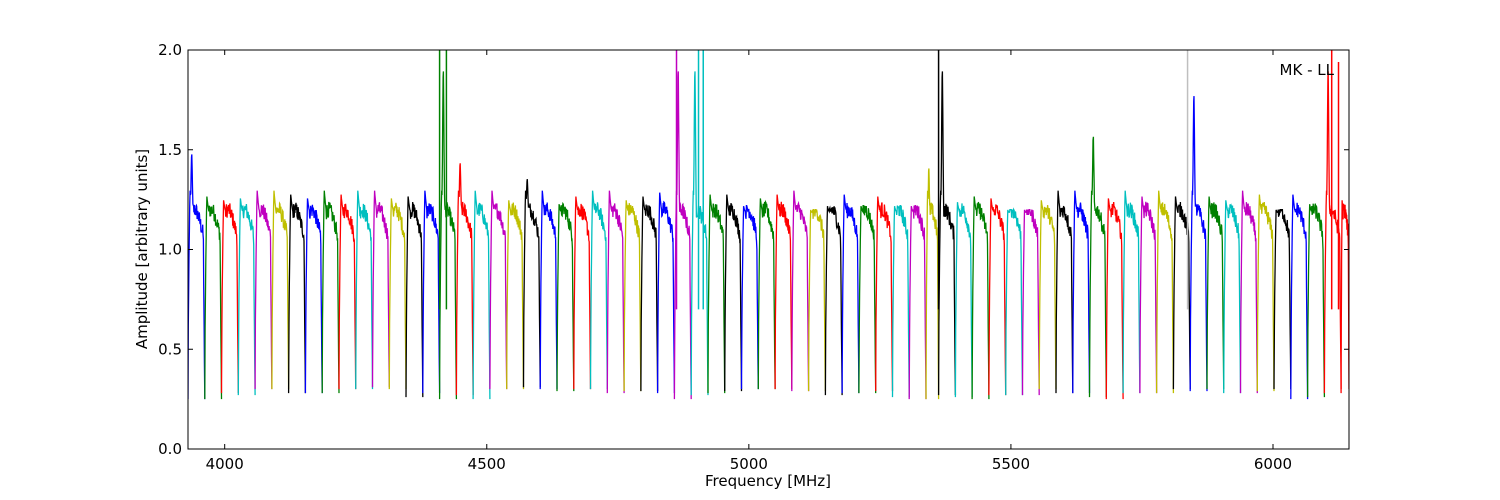 The height and width of the screenshot is (500, 1500). Describe the element at coordinates (170, 449) in the screenshot. I see `y-tick-label: 0.0` at that location.